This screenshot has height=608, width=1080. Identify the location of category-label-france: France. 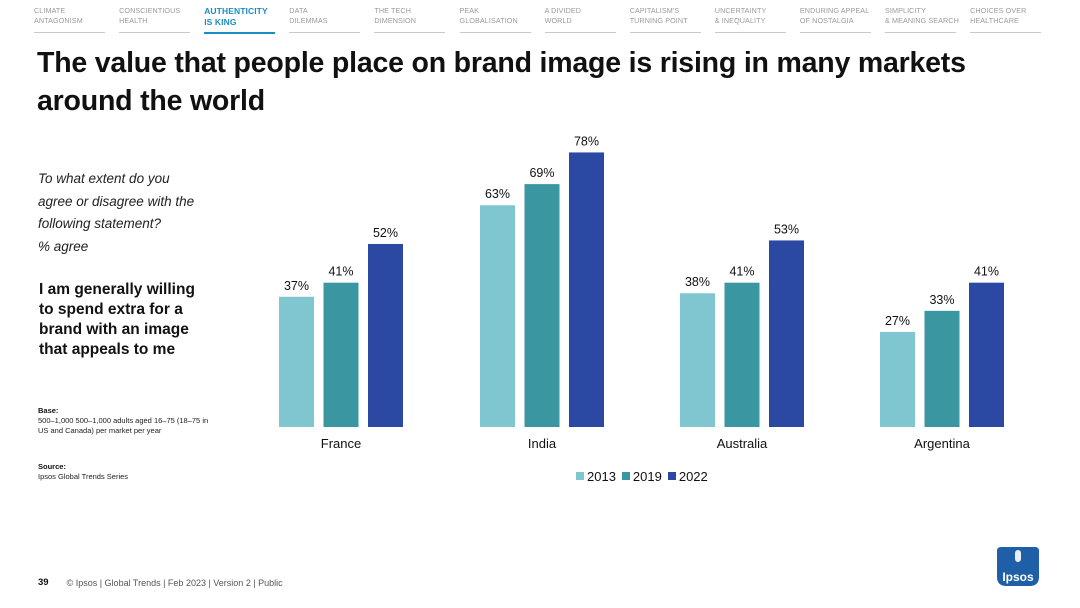
(341, 443).